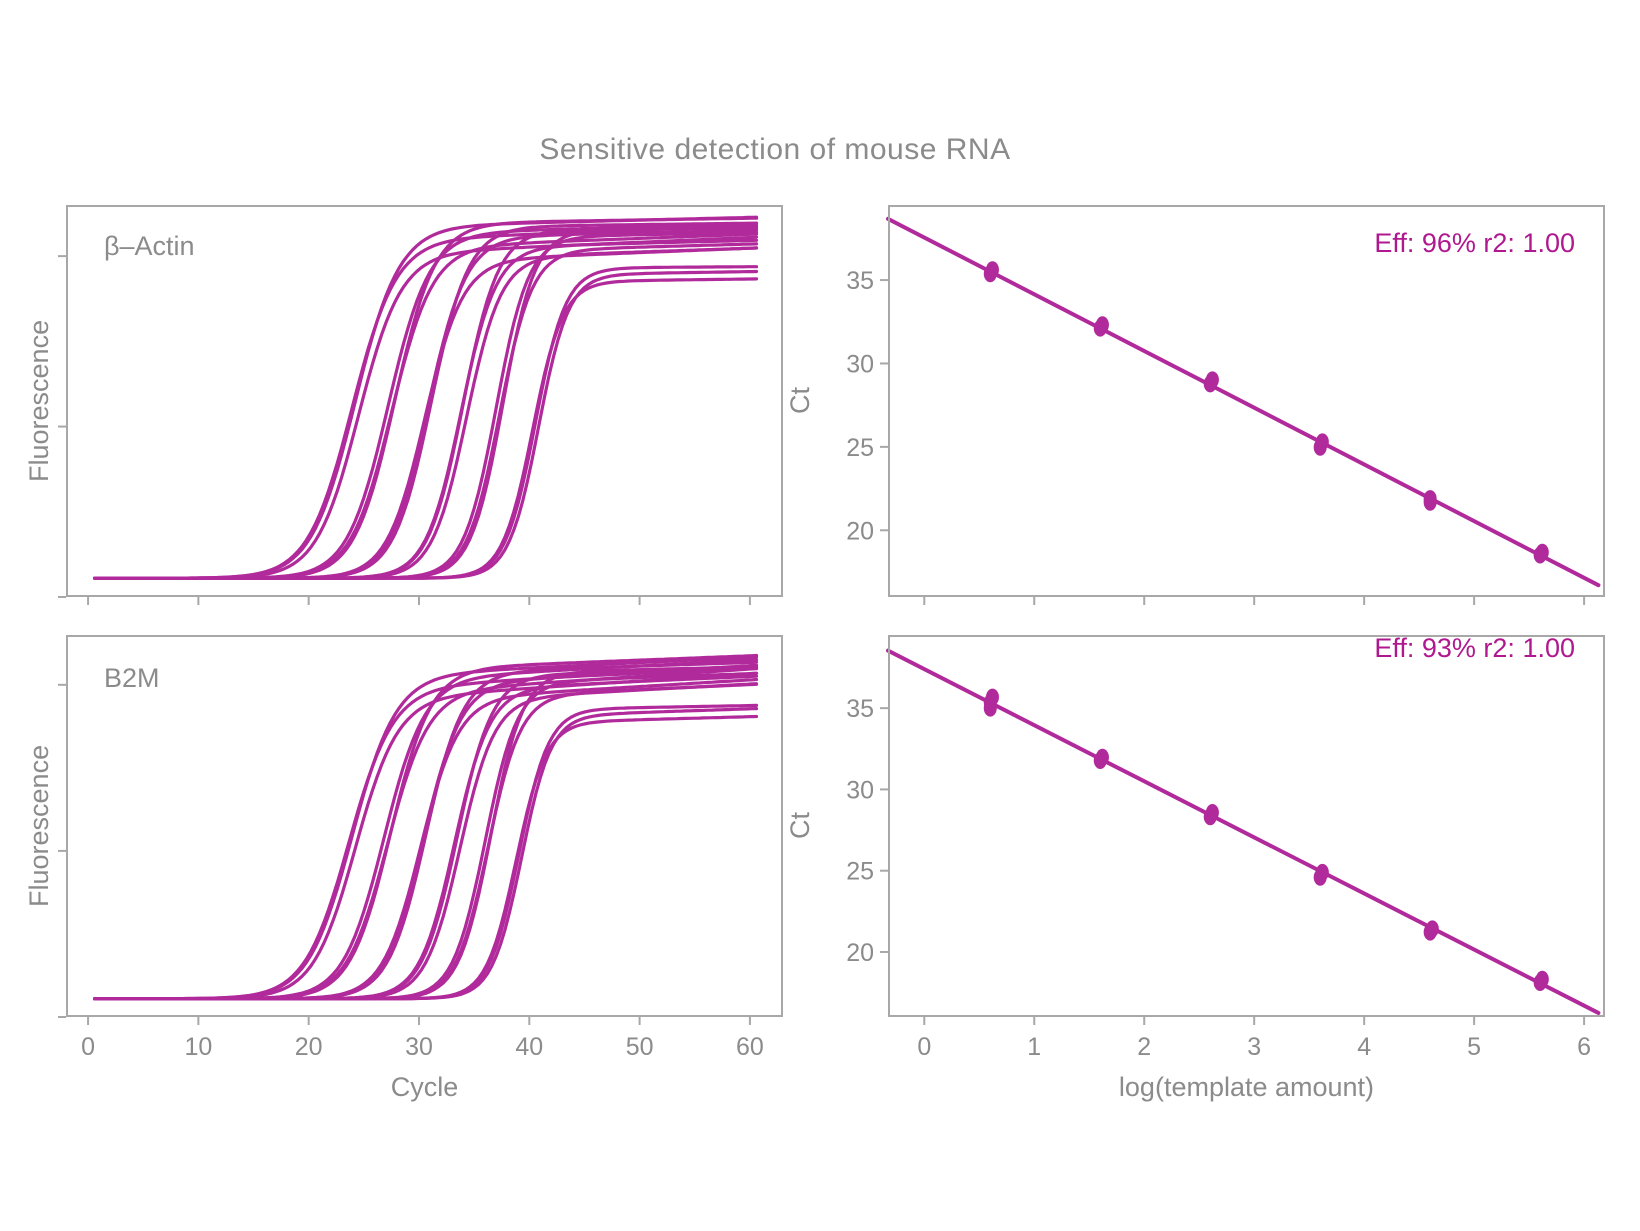 This screenshot has width=1640, height=1231. I want to click on svg-text: 4, so click(1364, 1047).